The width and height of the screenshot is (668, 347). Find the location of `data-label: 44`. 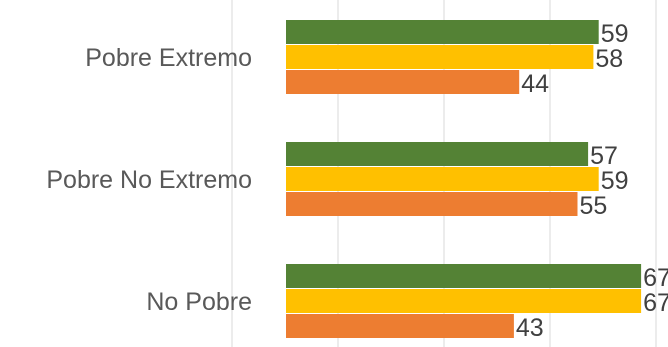

data-label: 44 is located at coordinates (535, 84).